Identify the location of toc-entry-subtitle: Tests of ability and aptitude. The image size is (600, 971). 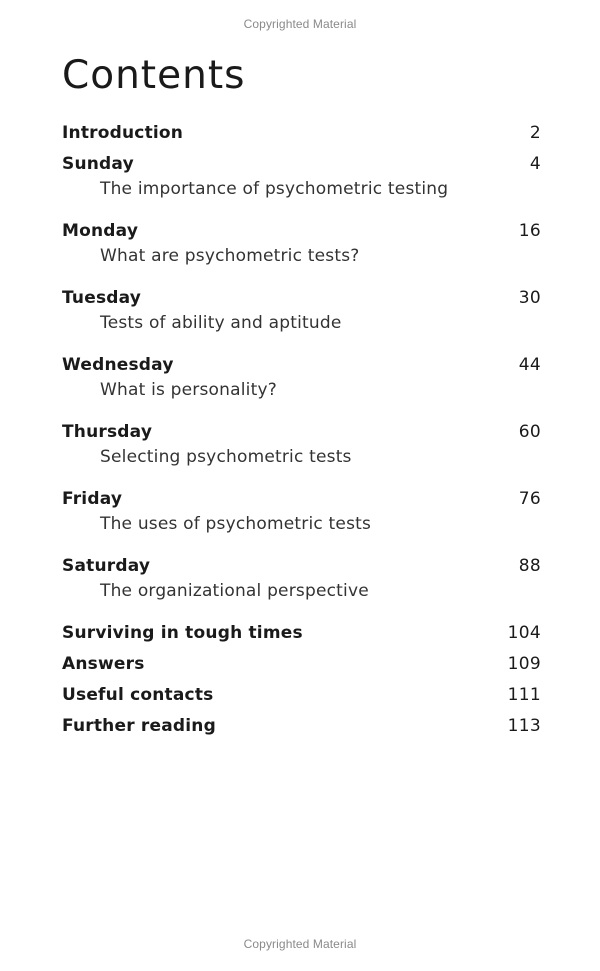
(221, 323).